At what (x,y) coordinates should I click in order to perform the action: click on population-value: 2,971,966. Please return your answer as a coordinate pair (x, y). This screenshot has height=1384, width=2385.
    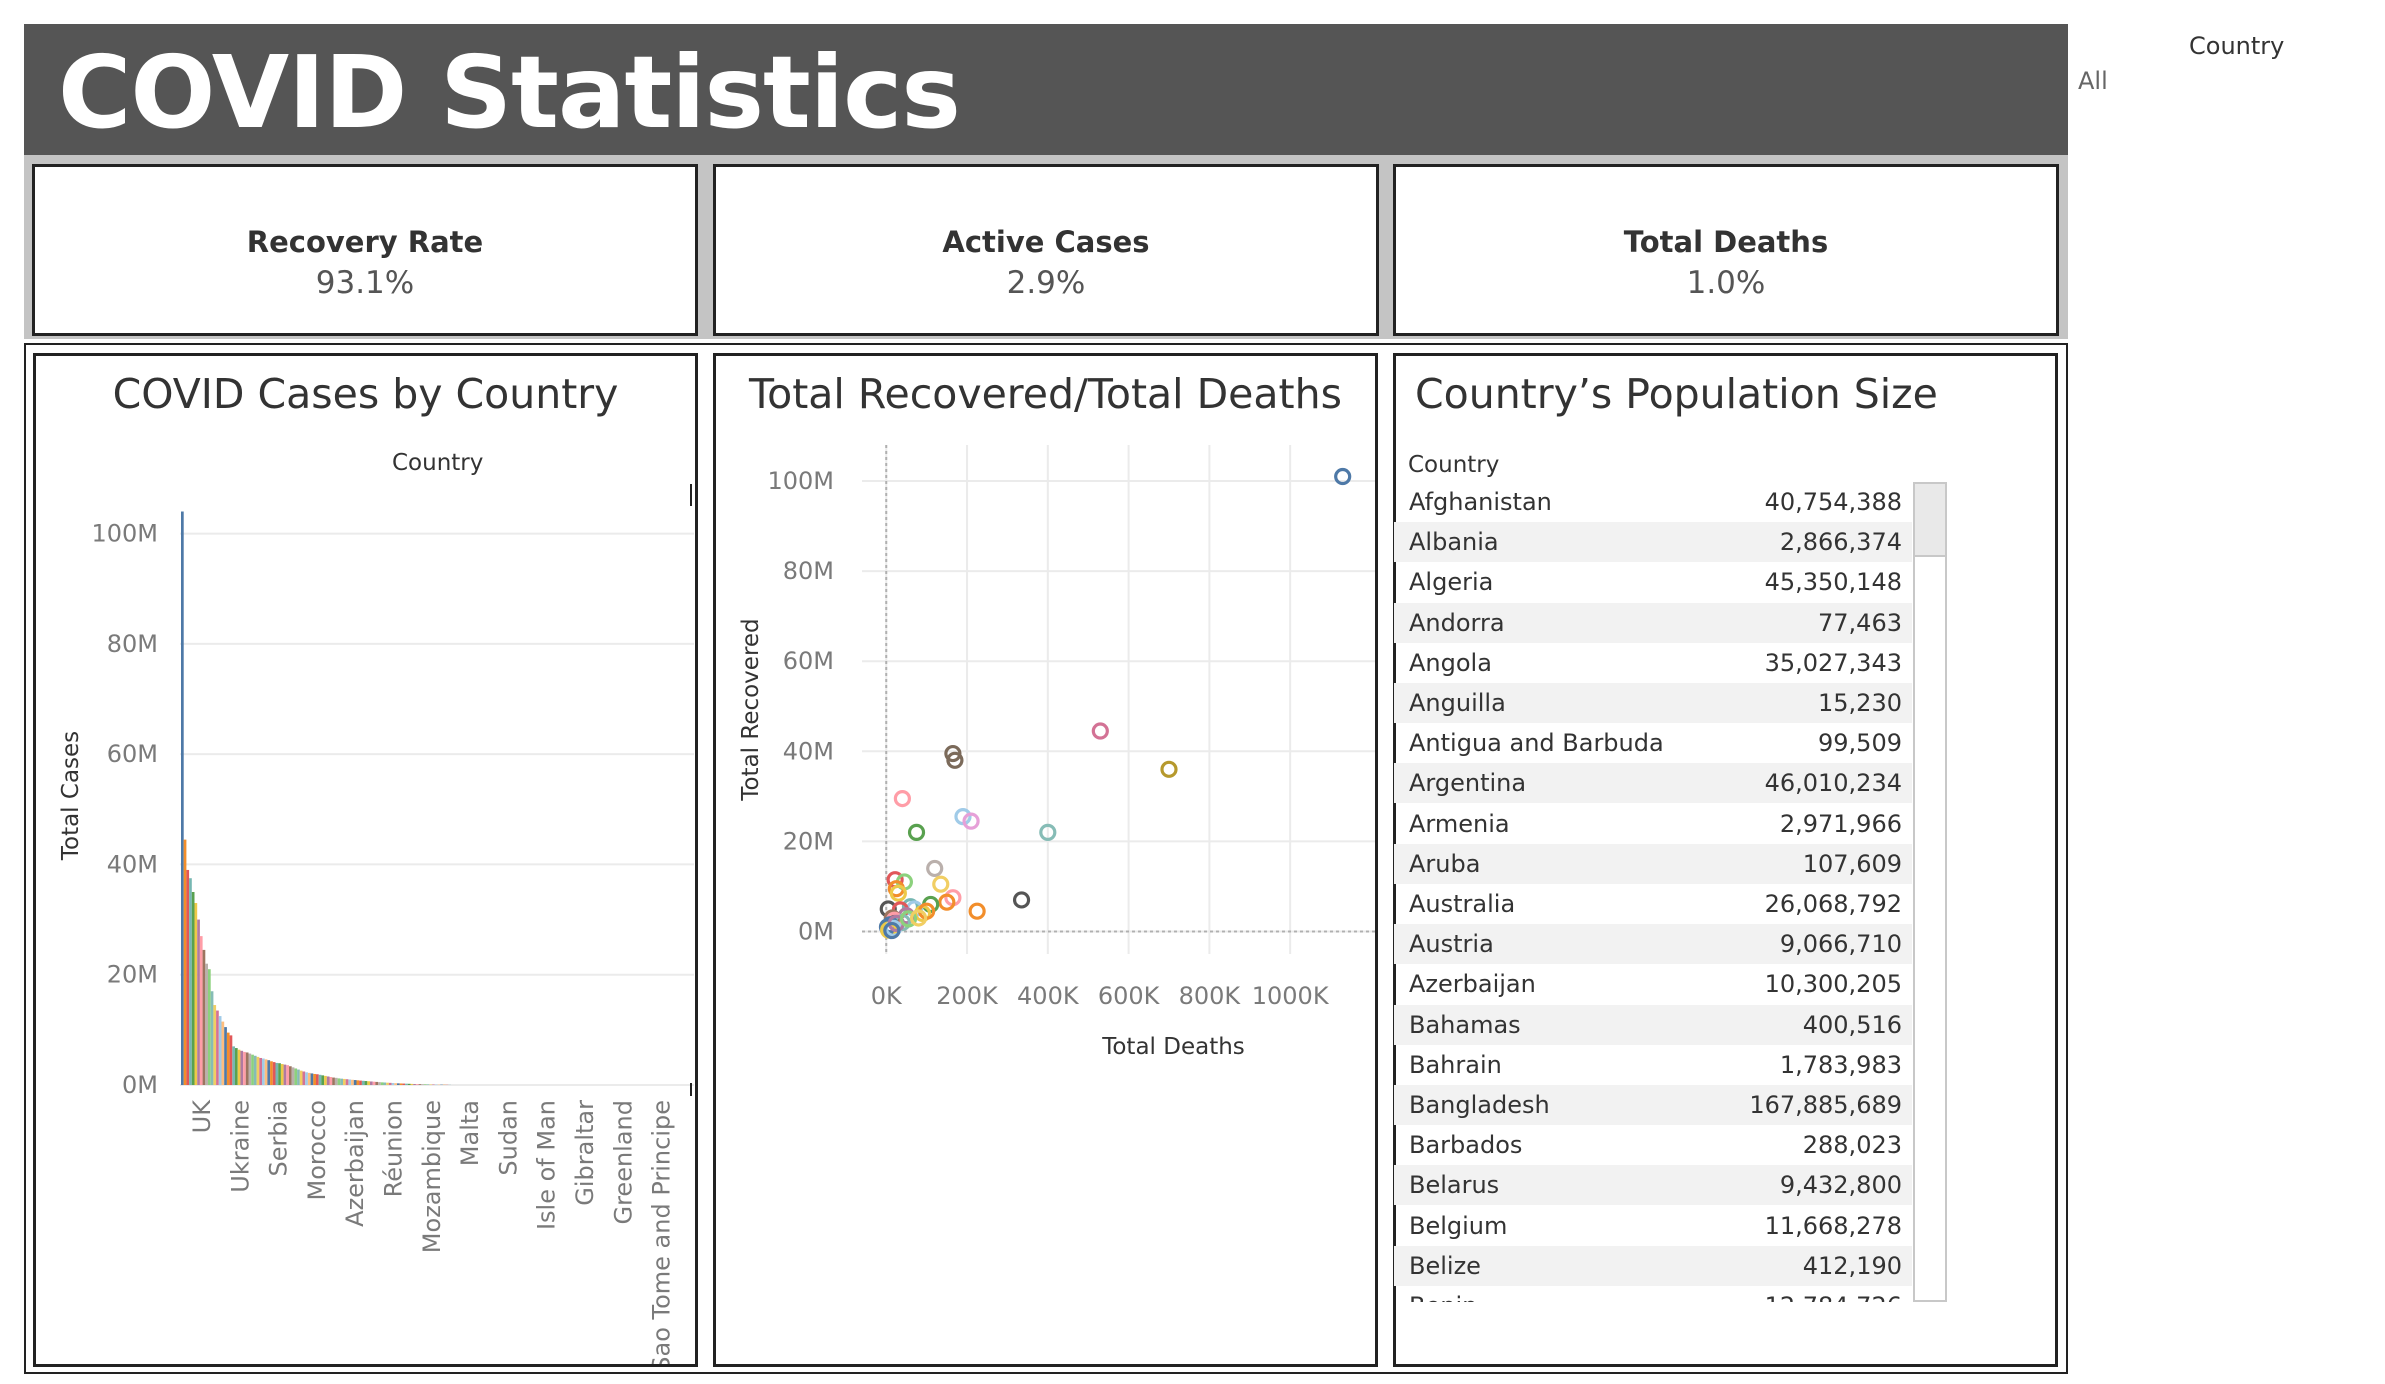
    Looking at the image, I should click on (1840, 823).